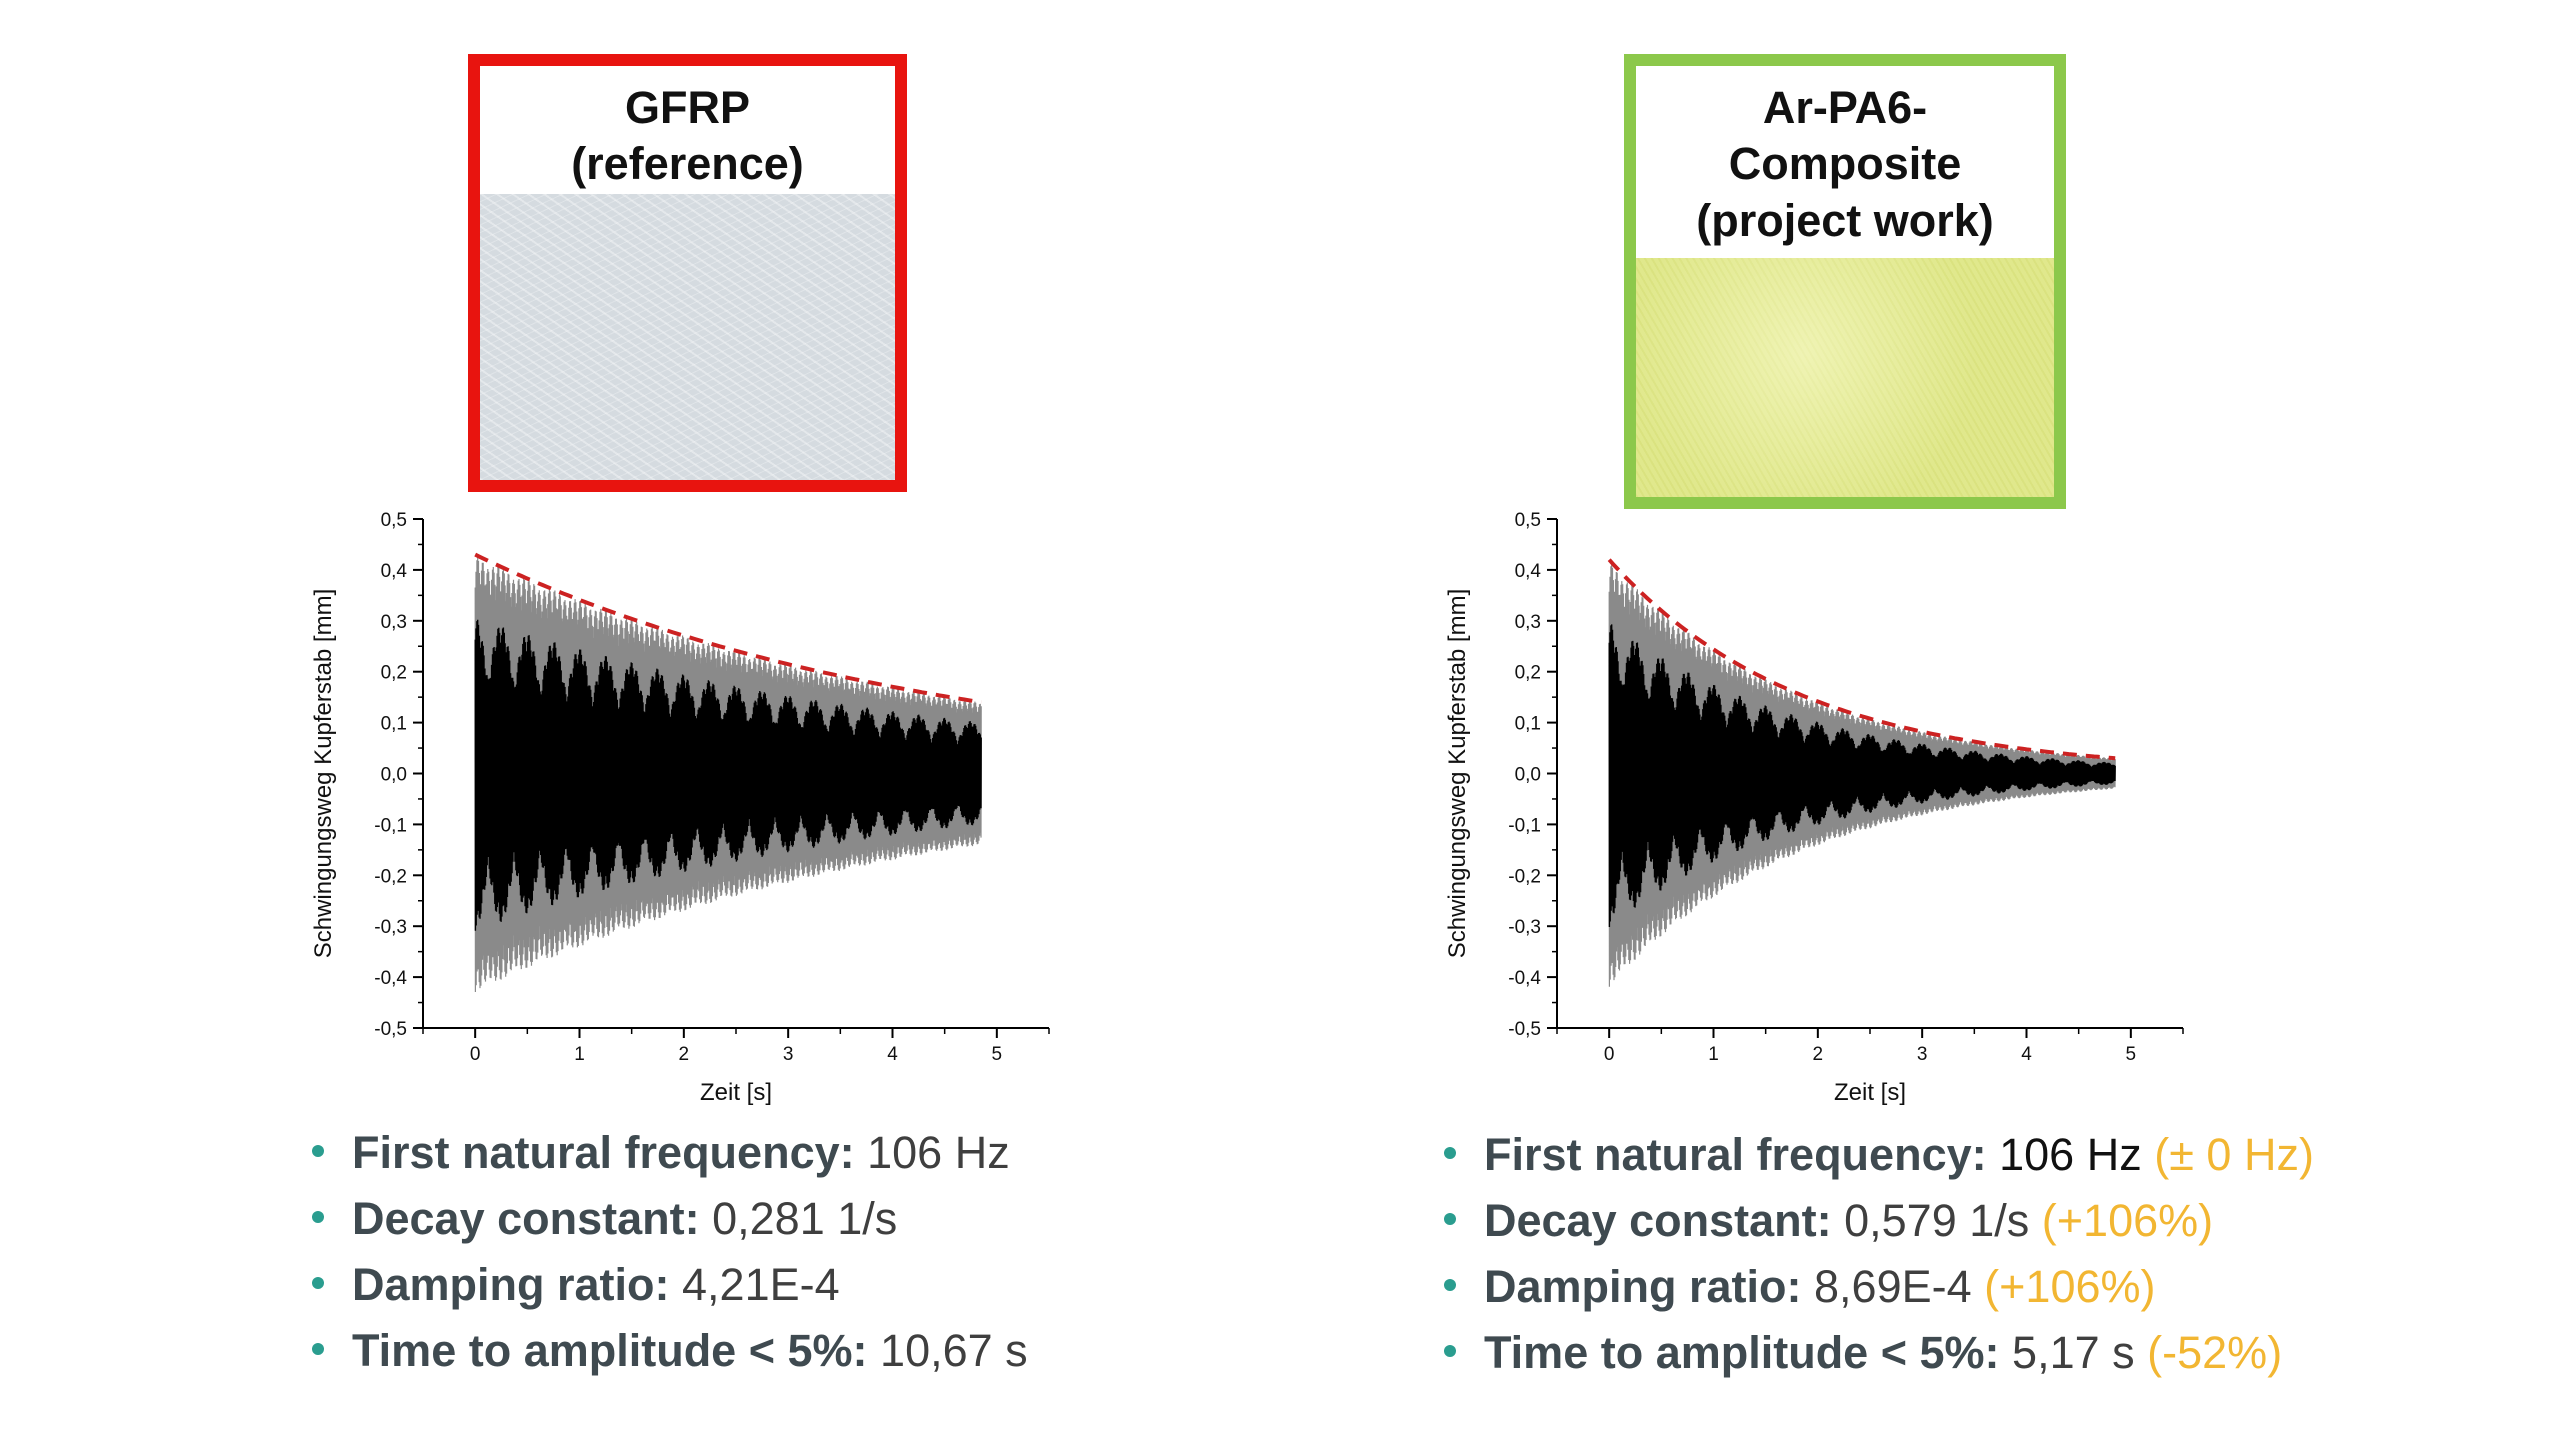 The image size is (2560, 1440). I want to click on stat-item-decay: Decay constant: 0,579 1/s (+106%), so click(1879, 1221).